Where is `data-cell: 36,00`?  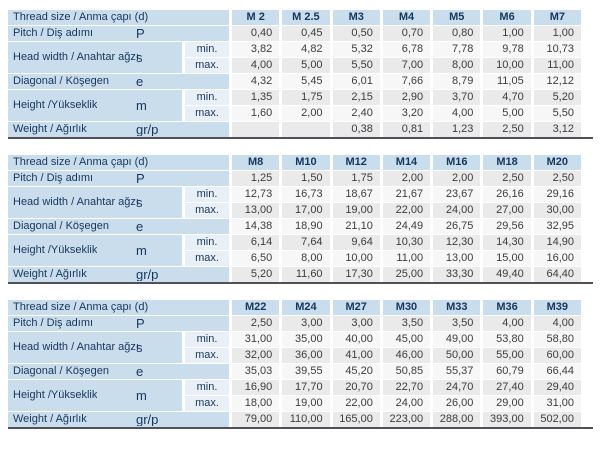 data-cell: 36,00 is located at coordinates (306, 355).